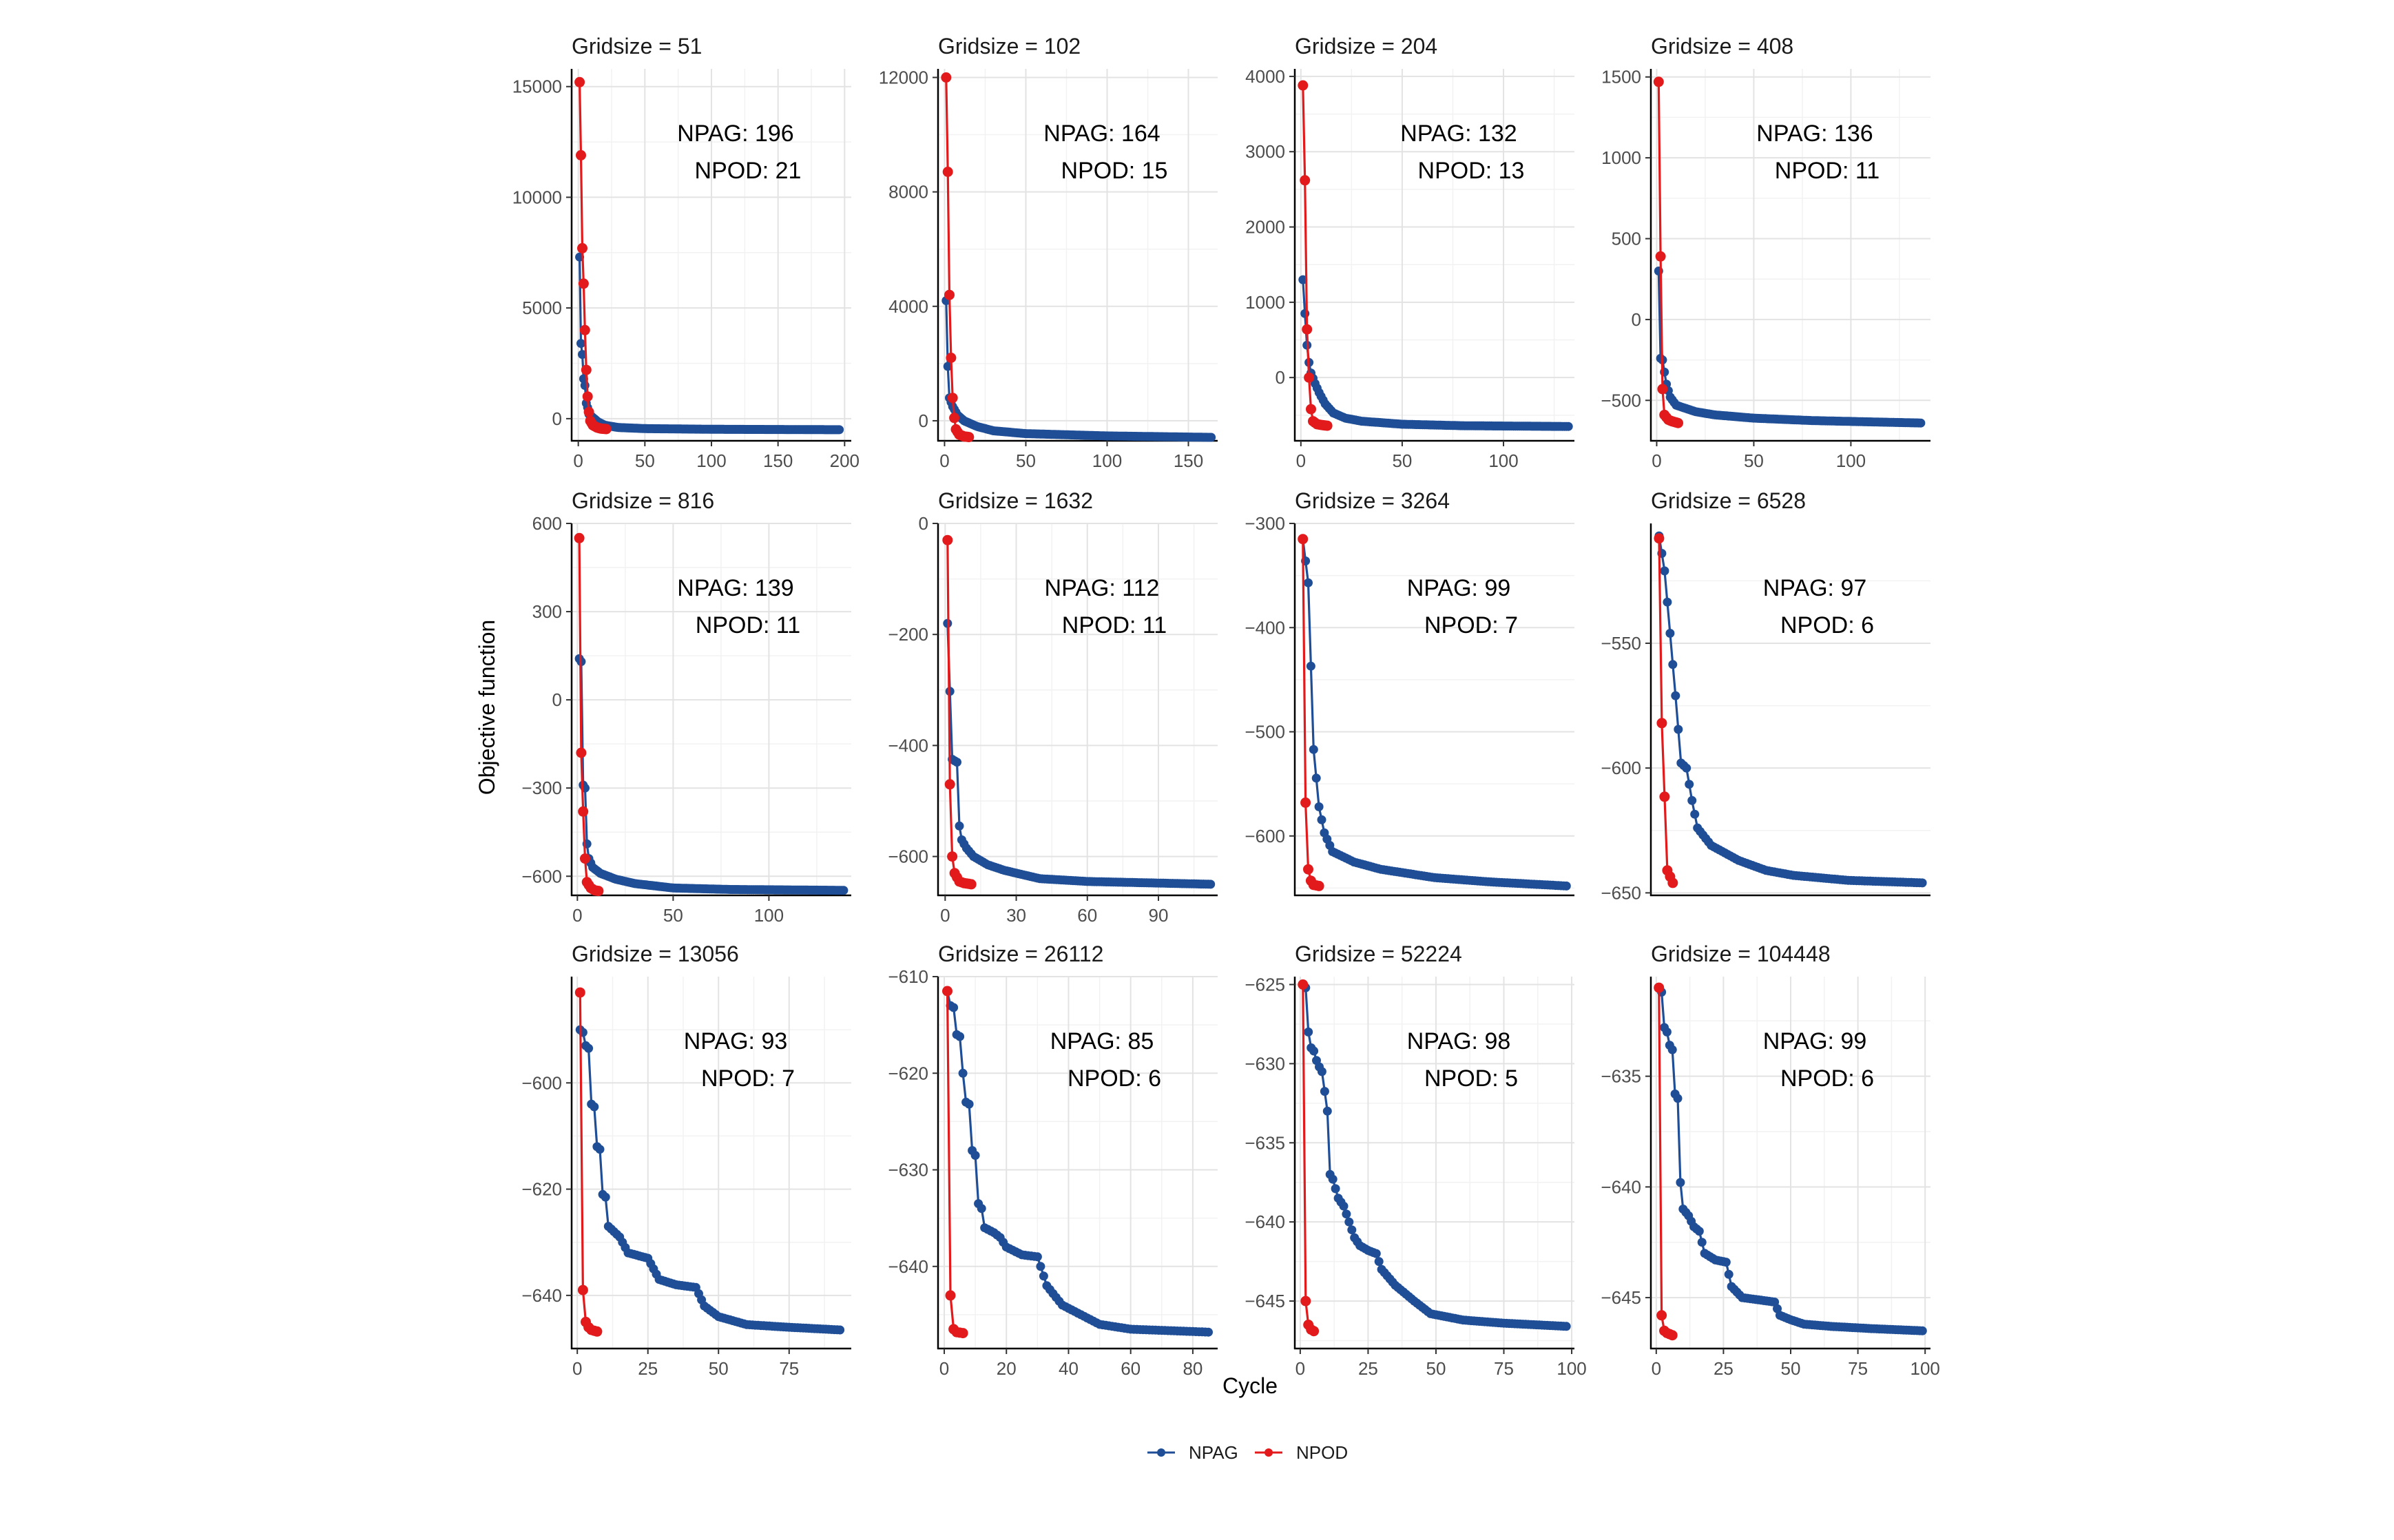  What do you see at coordinates (1858, 1368) in the screenshot?
I see `x-tick-label: 75` at bounding box center [1858, 1368].